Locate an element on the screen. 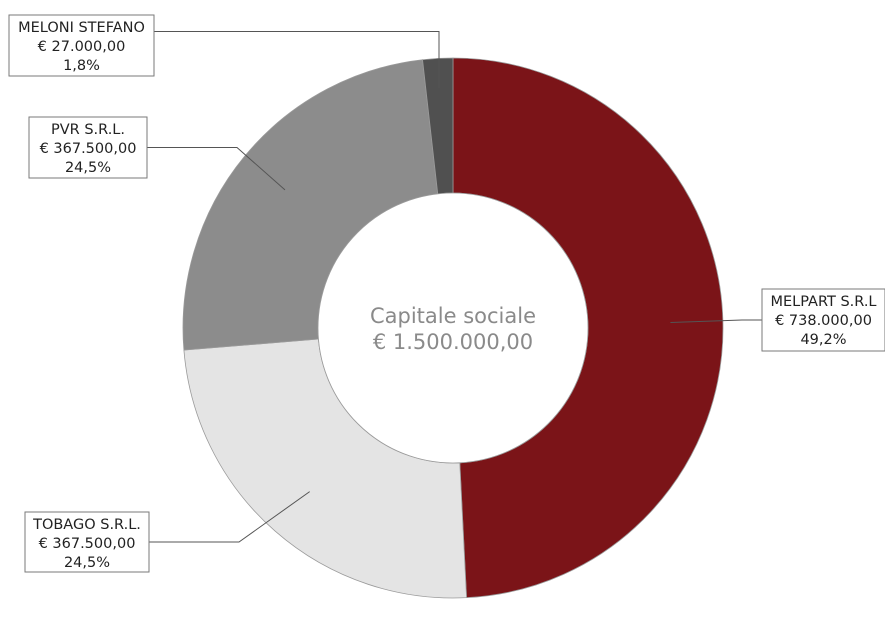 Image resolution: width=885 pixels, height=621 pixels. chart-center: Capitale sociale € 1.500.000,00 is located at coordinates (453, 329).